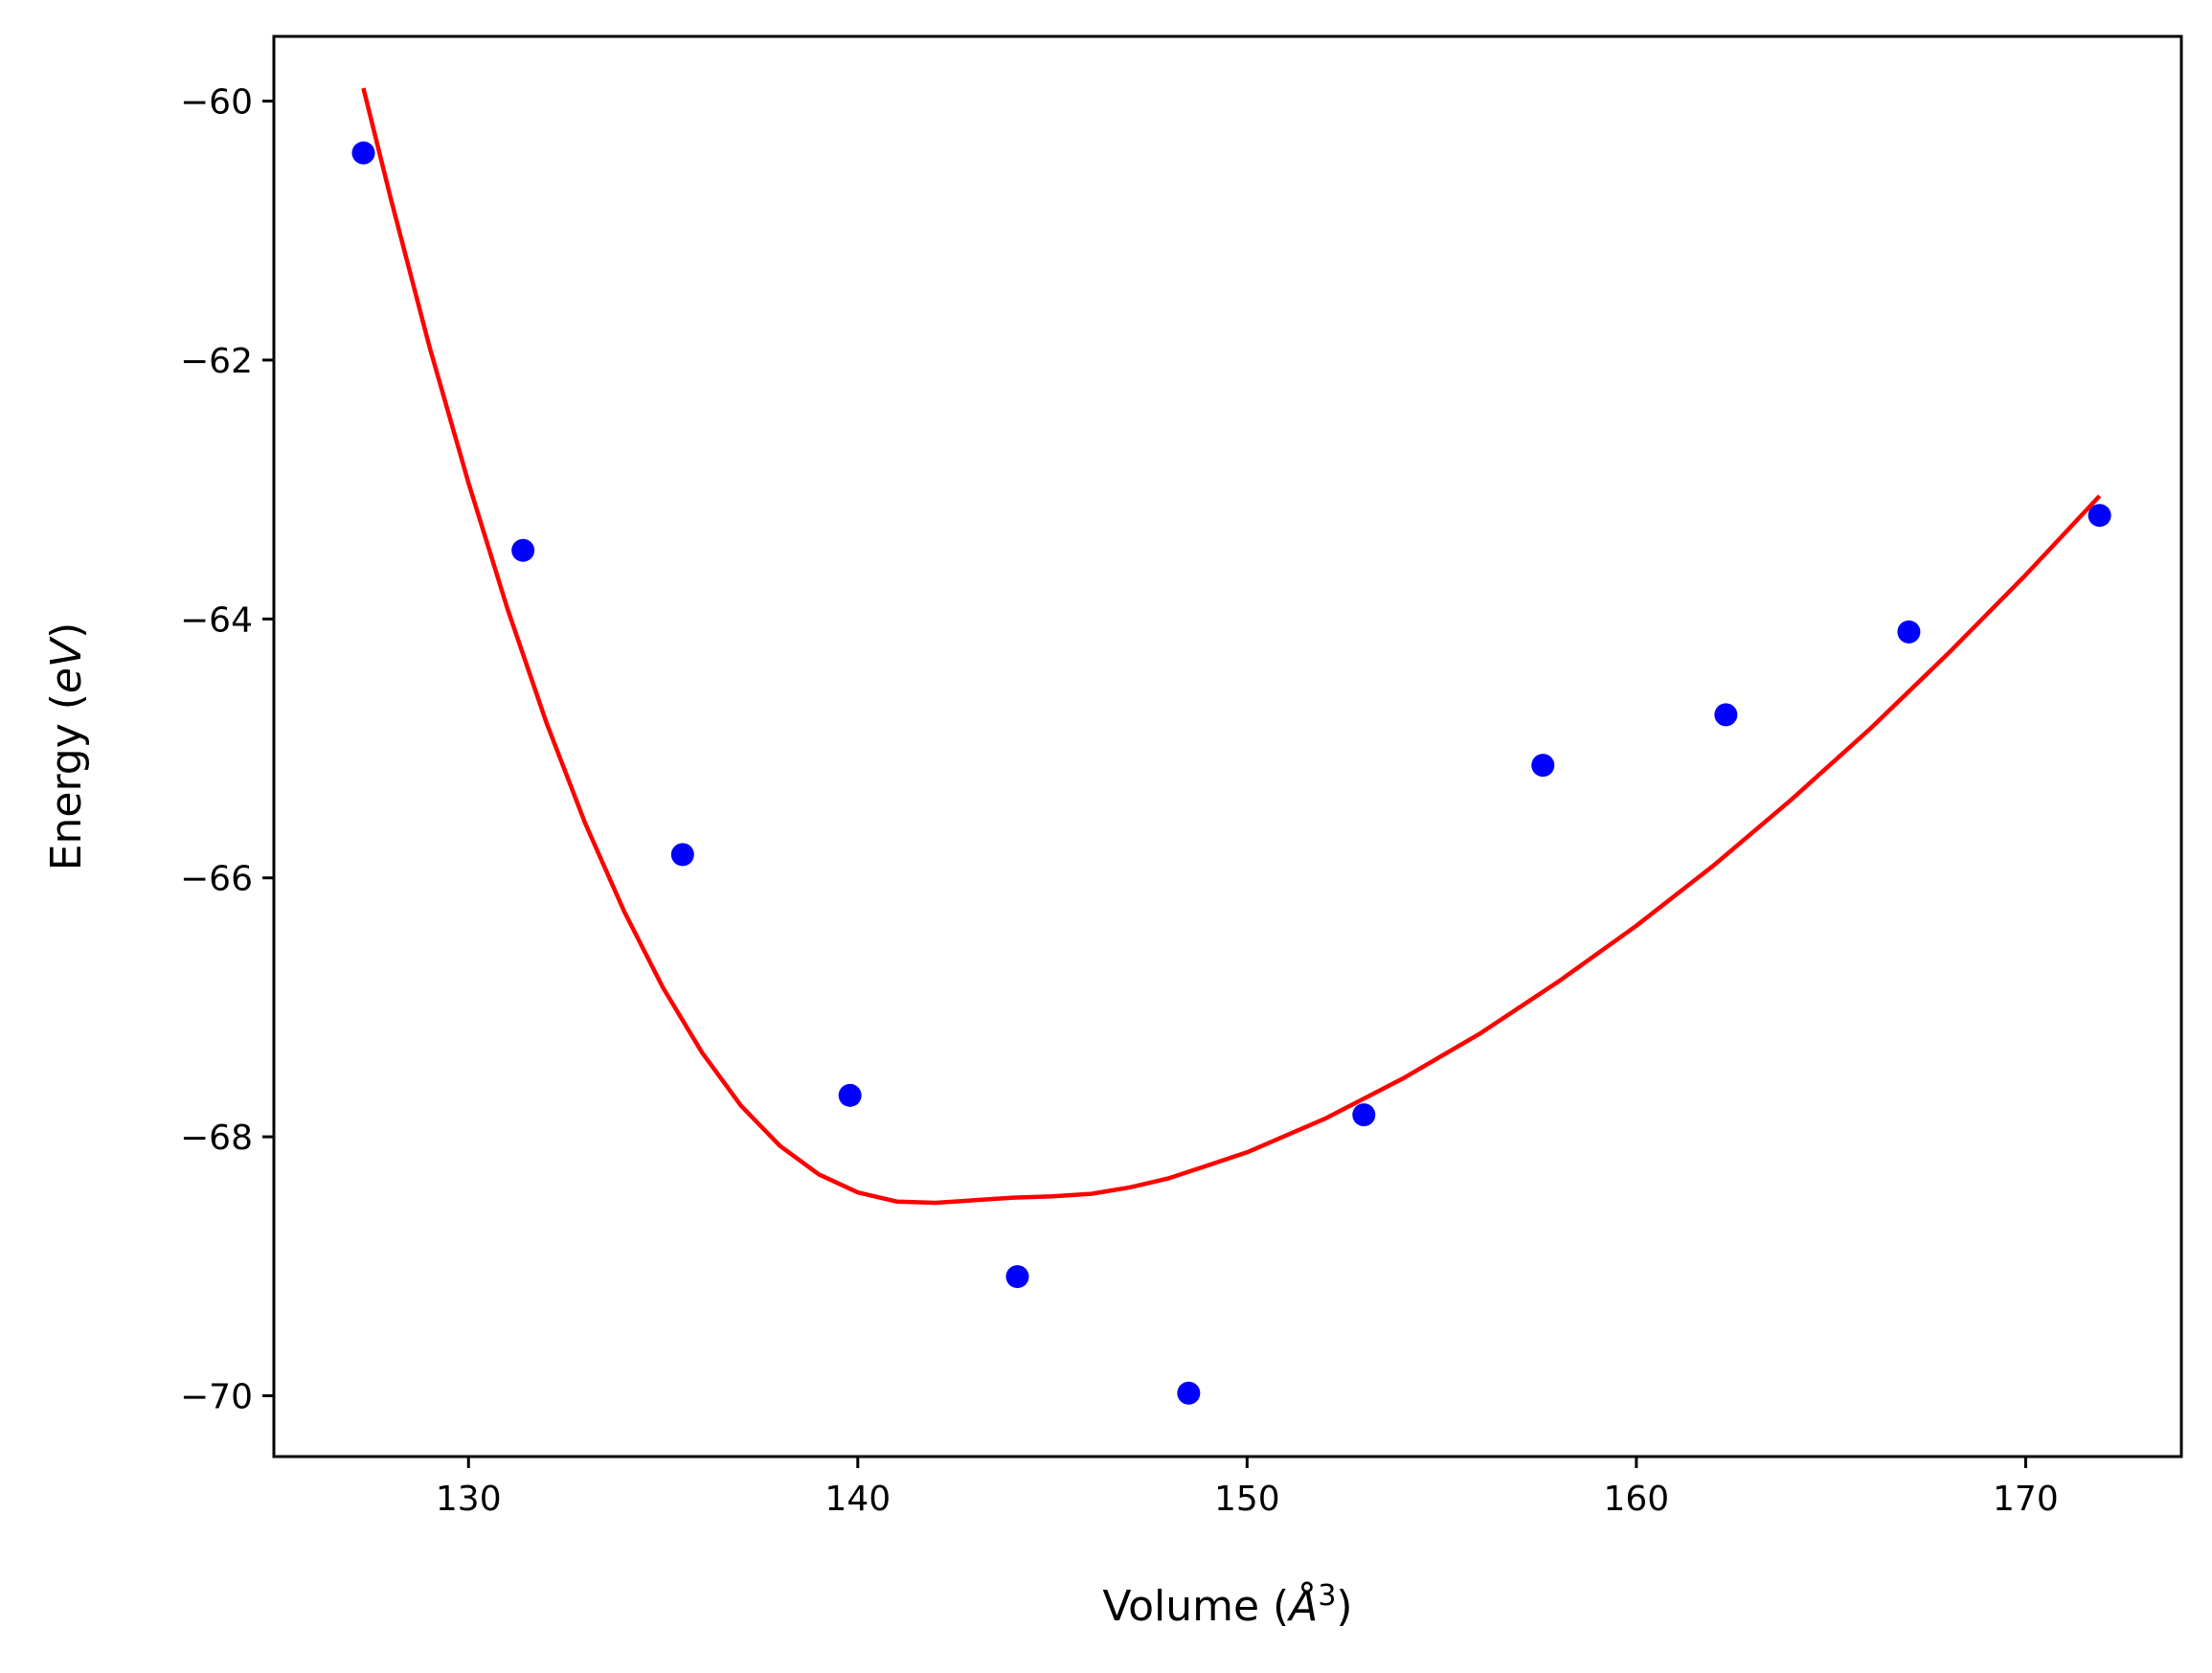 The width and height of the screenshot is (2212, 1673). What do you see at coordinates (216, 1396) in the screenshot?
I see `y-tick-label: −70` at bounding box center [216, 1396].